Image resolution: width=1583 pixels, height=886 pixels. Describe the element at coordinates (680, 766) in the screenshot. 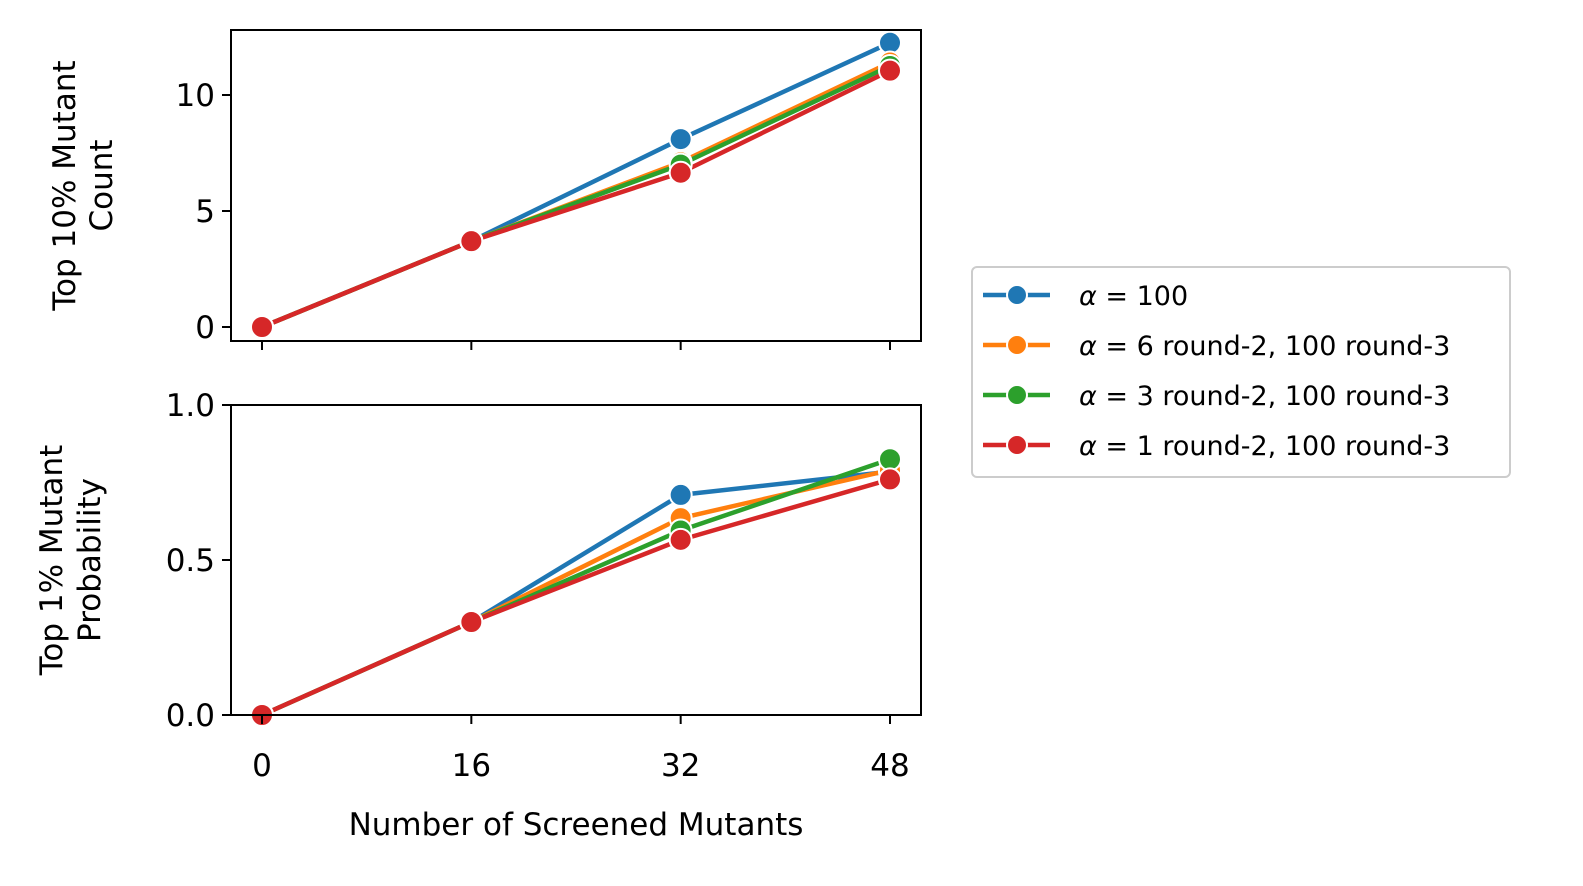

I see `x-tick-label: 32` at that location.